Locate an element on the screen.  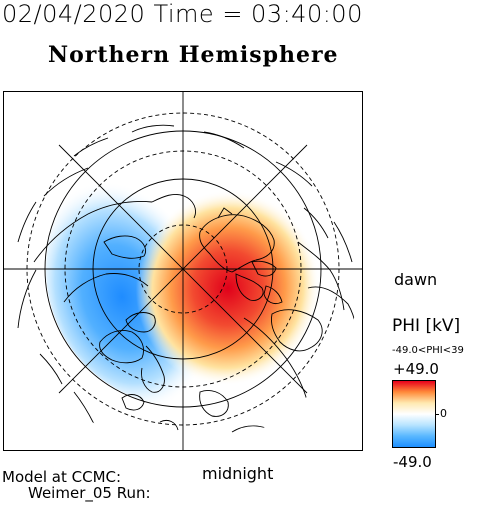
dawn-label: dawn is located at coordinates (416, 279).